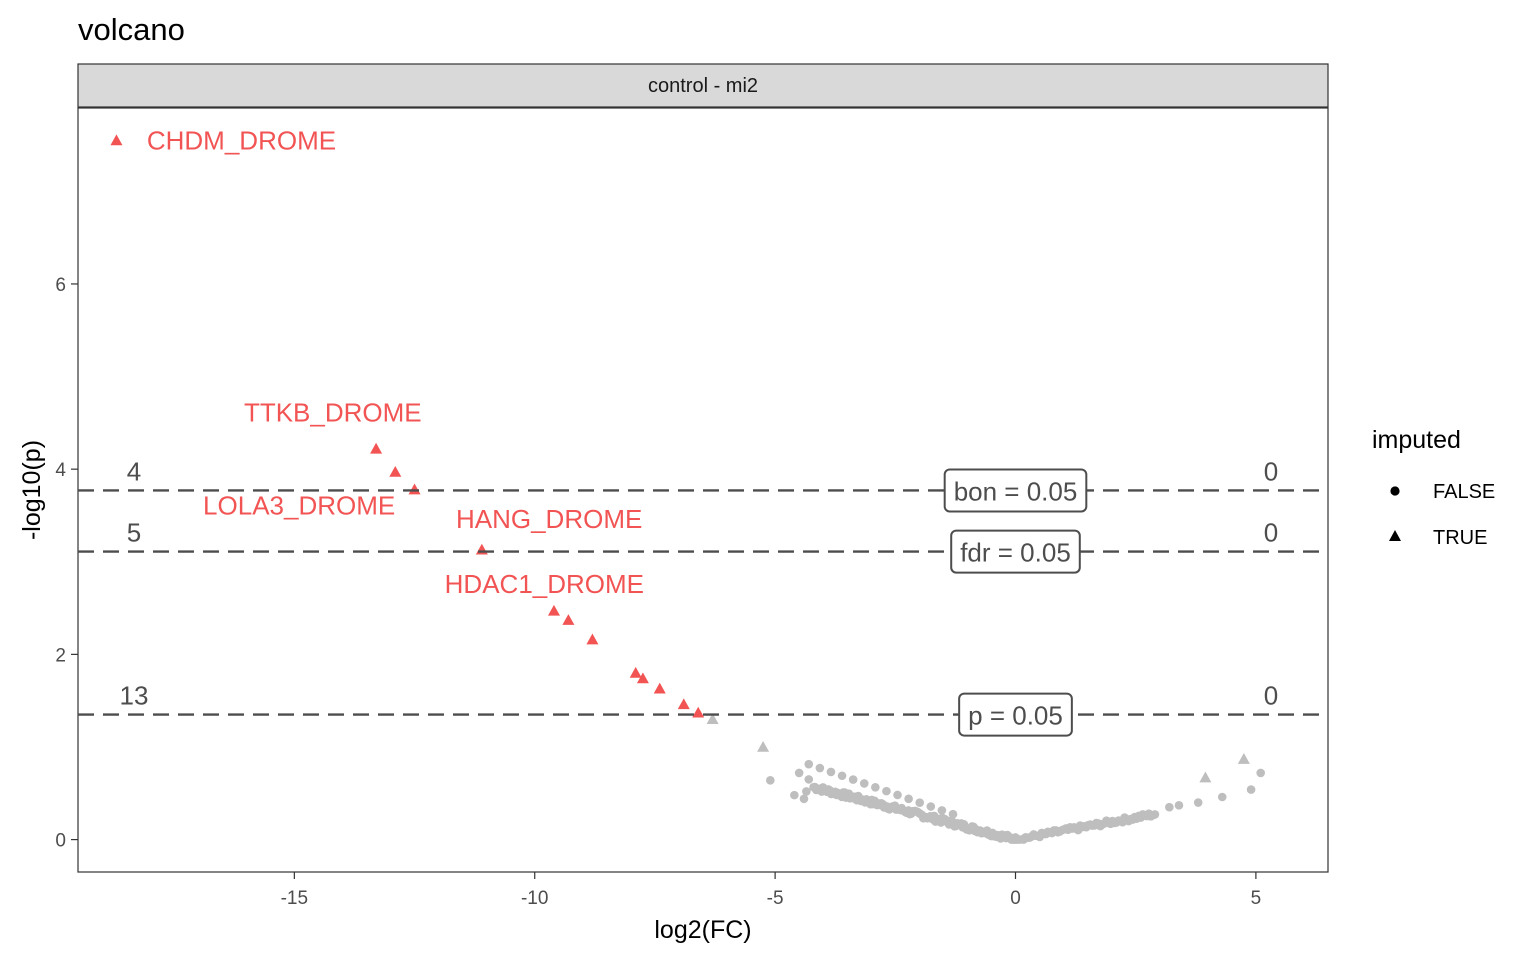 The height and width of the screenshot is (960, 1536). What do you see at coordinates (1416, 440) in the screenshot?
I see `legend-title: imputed` at bounding box center [1416, 440].